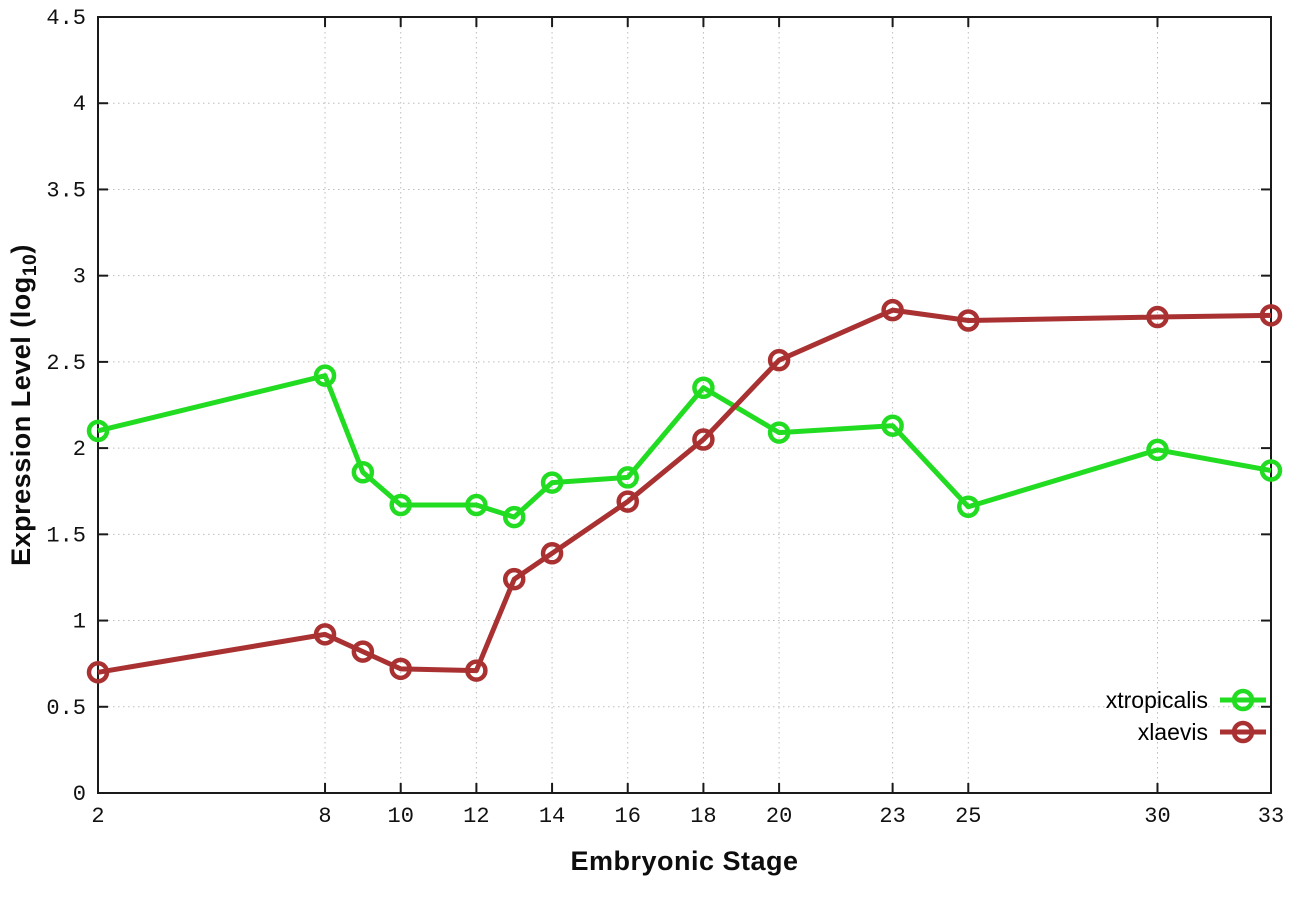  What do you see at coordinates (79, 449) in the screenshot?
I see `y-tick-label: 2` at bounding box center [79, 449].